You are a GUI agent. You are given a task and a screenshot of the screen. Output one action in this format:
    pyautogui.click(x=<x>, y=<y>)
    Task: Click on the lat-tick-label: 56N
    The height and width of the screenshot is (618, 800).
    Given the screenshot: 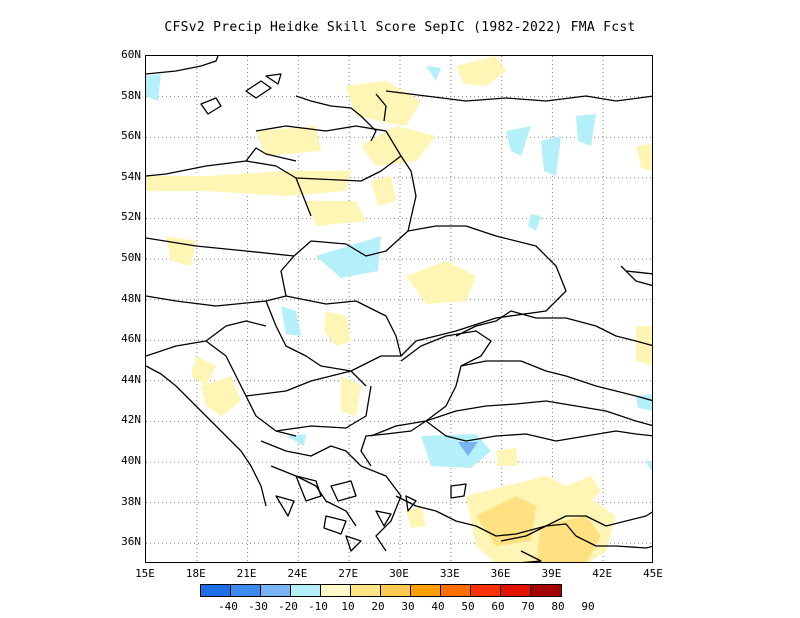 What is the action you would take?
    pyautogui.click(x=131, y=136)
    